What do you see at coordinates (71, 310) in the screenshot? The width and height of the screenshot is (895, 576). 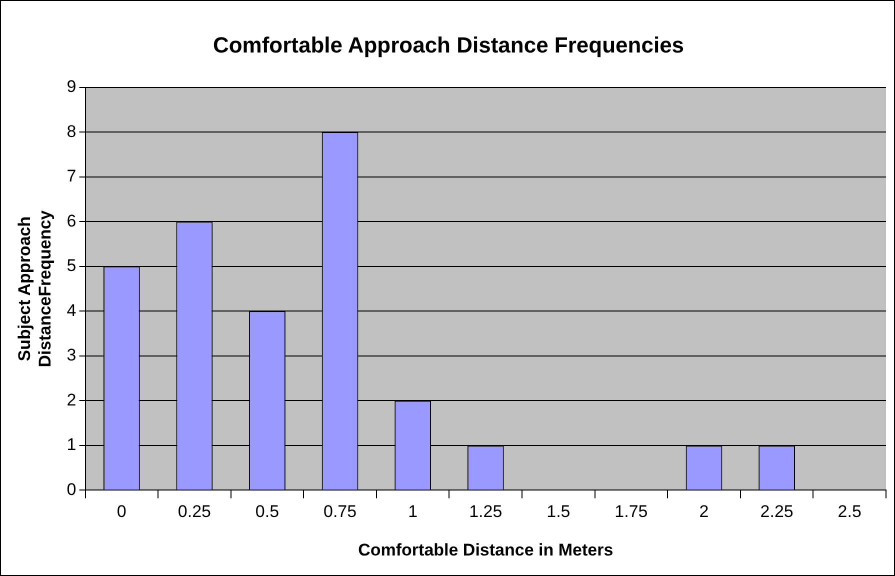 I see `y-tick-label: 4` at bounding box center [71, 310].